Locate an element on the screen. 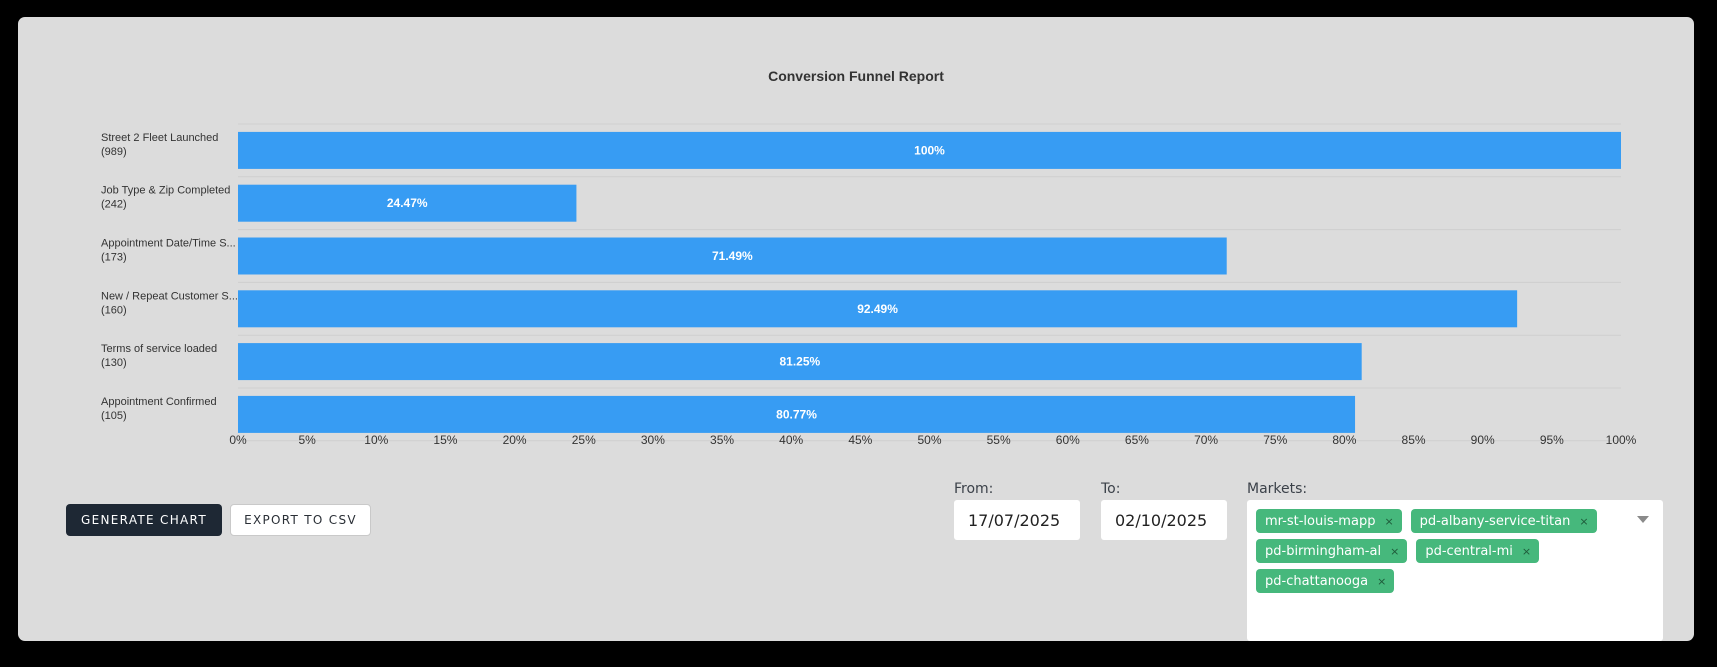  bar-value-label: 80.77% is located at coordinates (796, 414).